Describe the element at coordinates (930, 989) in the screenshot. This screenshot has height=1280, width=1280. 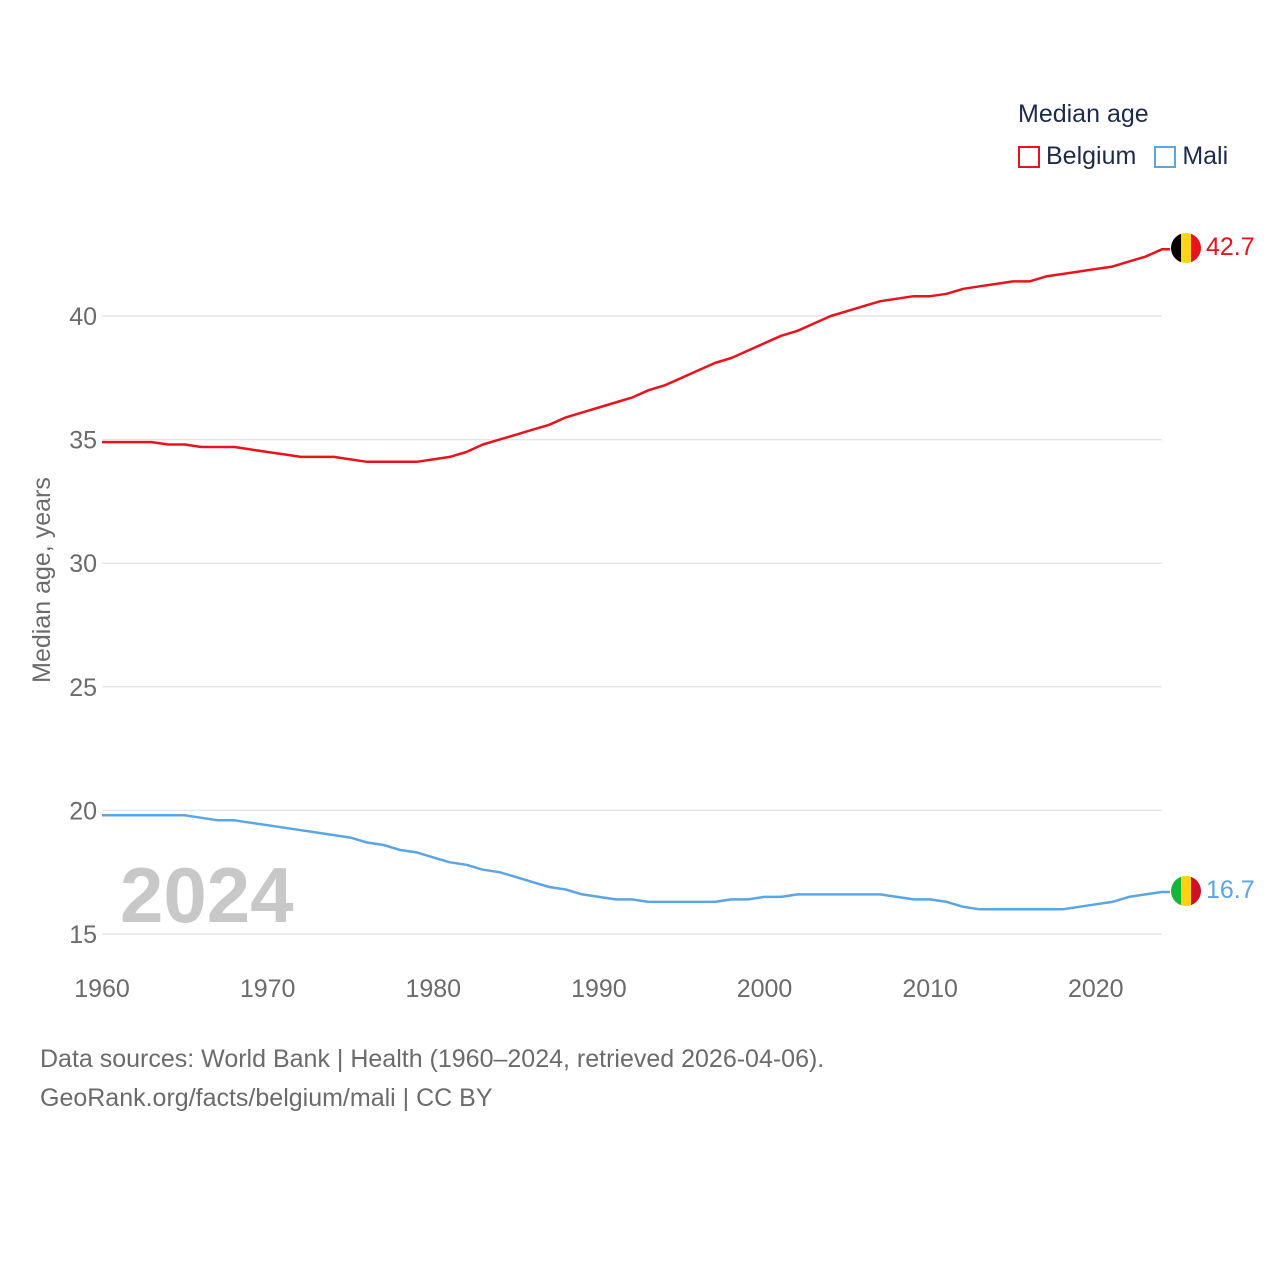
I see `x-tick-label: 2010` at that location.